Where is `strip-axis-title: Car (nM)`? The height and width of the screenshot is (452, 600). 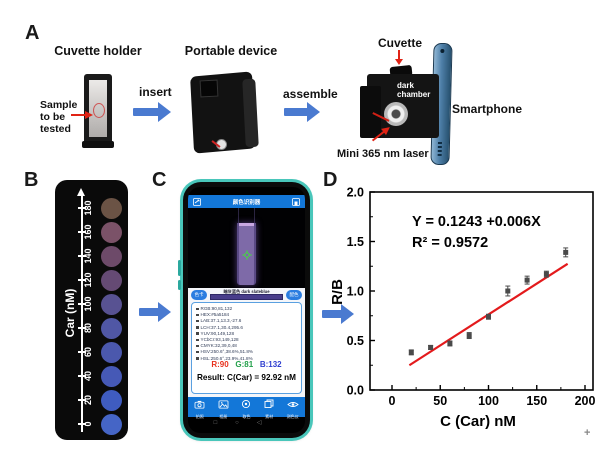
strip-axis-title: Car (nM) is located at coordinates (70, 313).